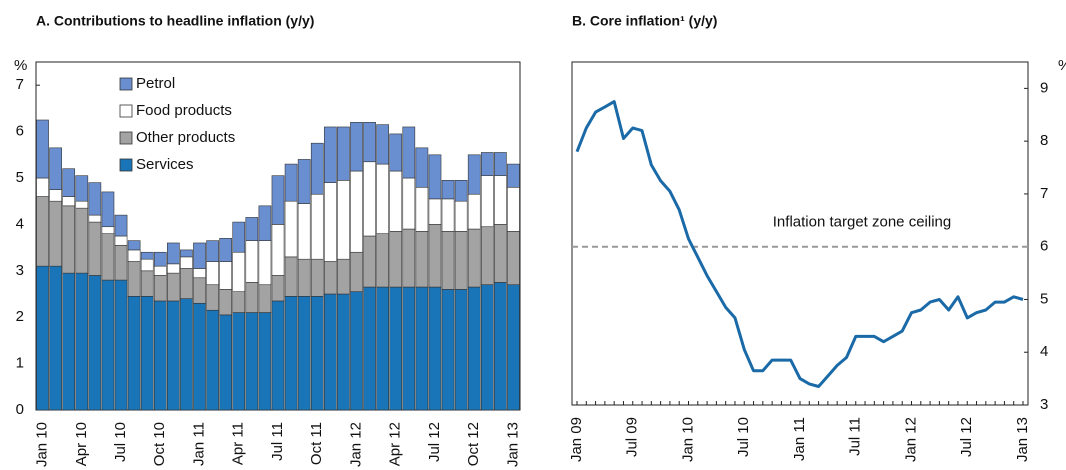  Describe the element at coordinates (743, 437) in the screenshot. I see `x-tick-label: Jul 10` at that location.